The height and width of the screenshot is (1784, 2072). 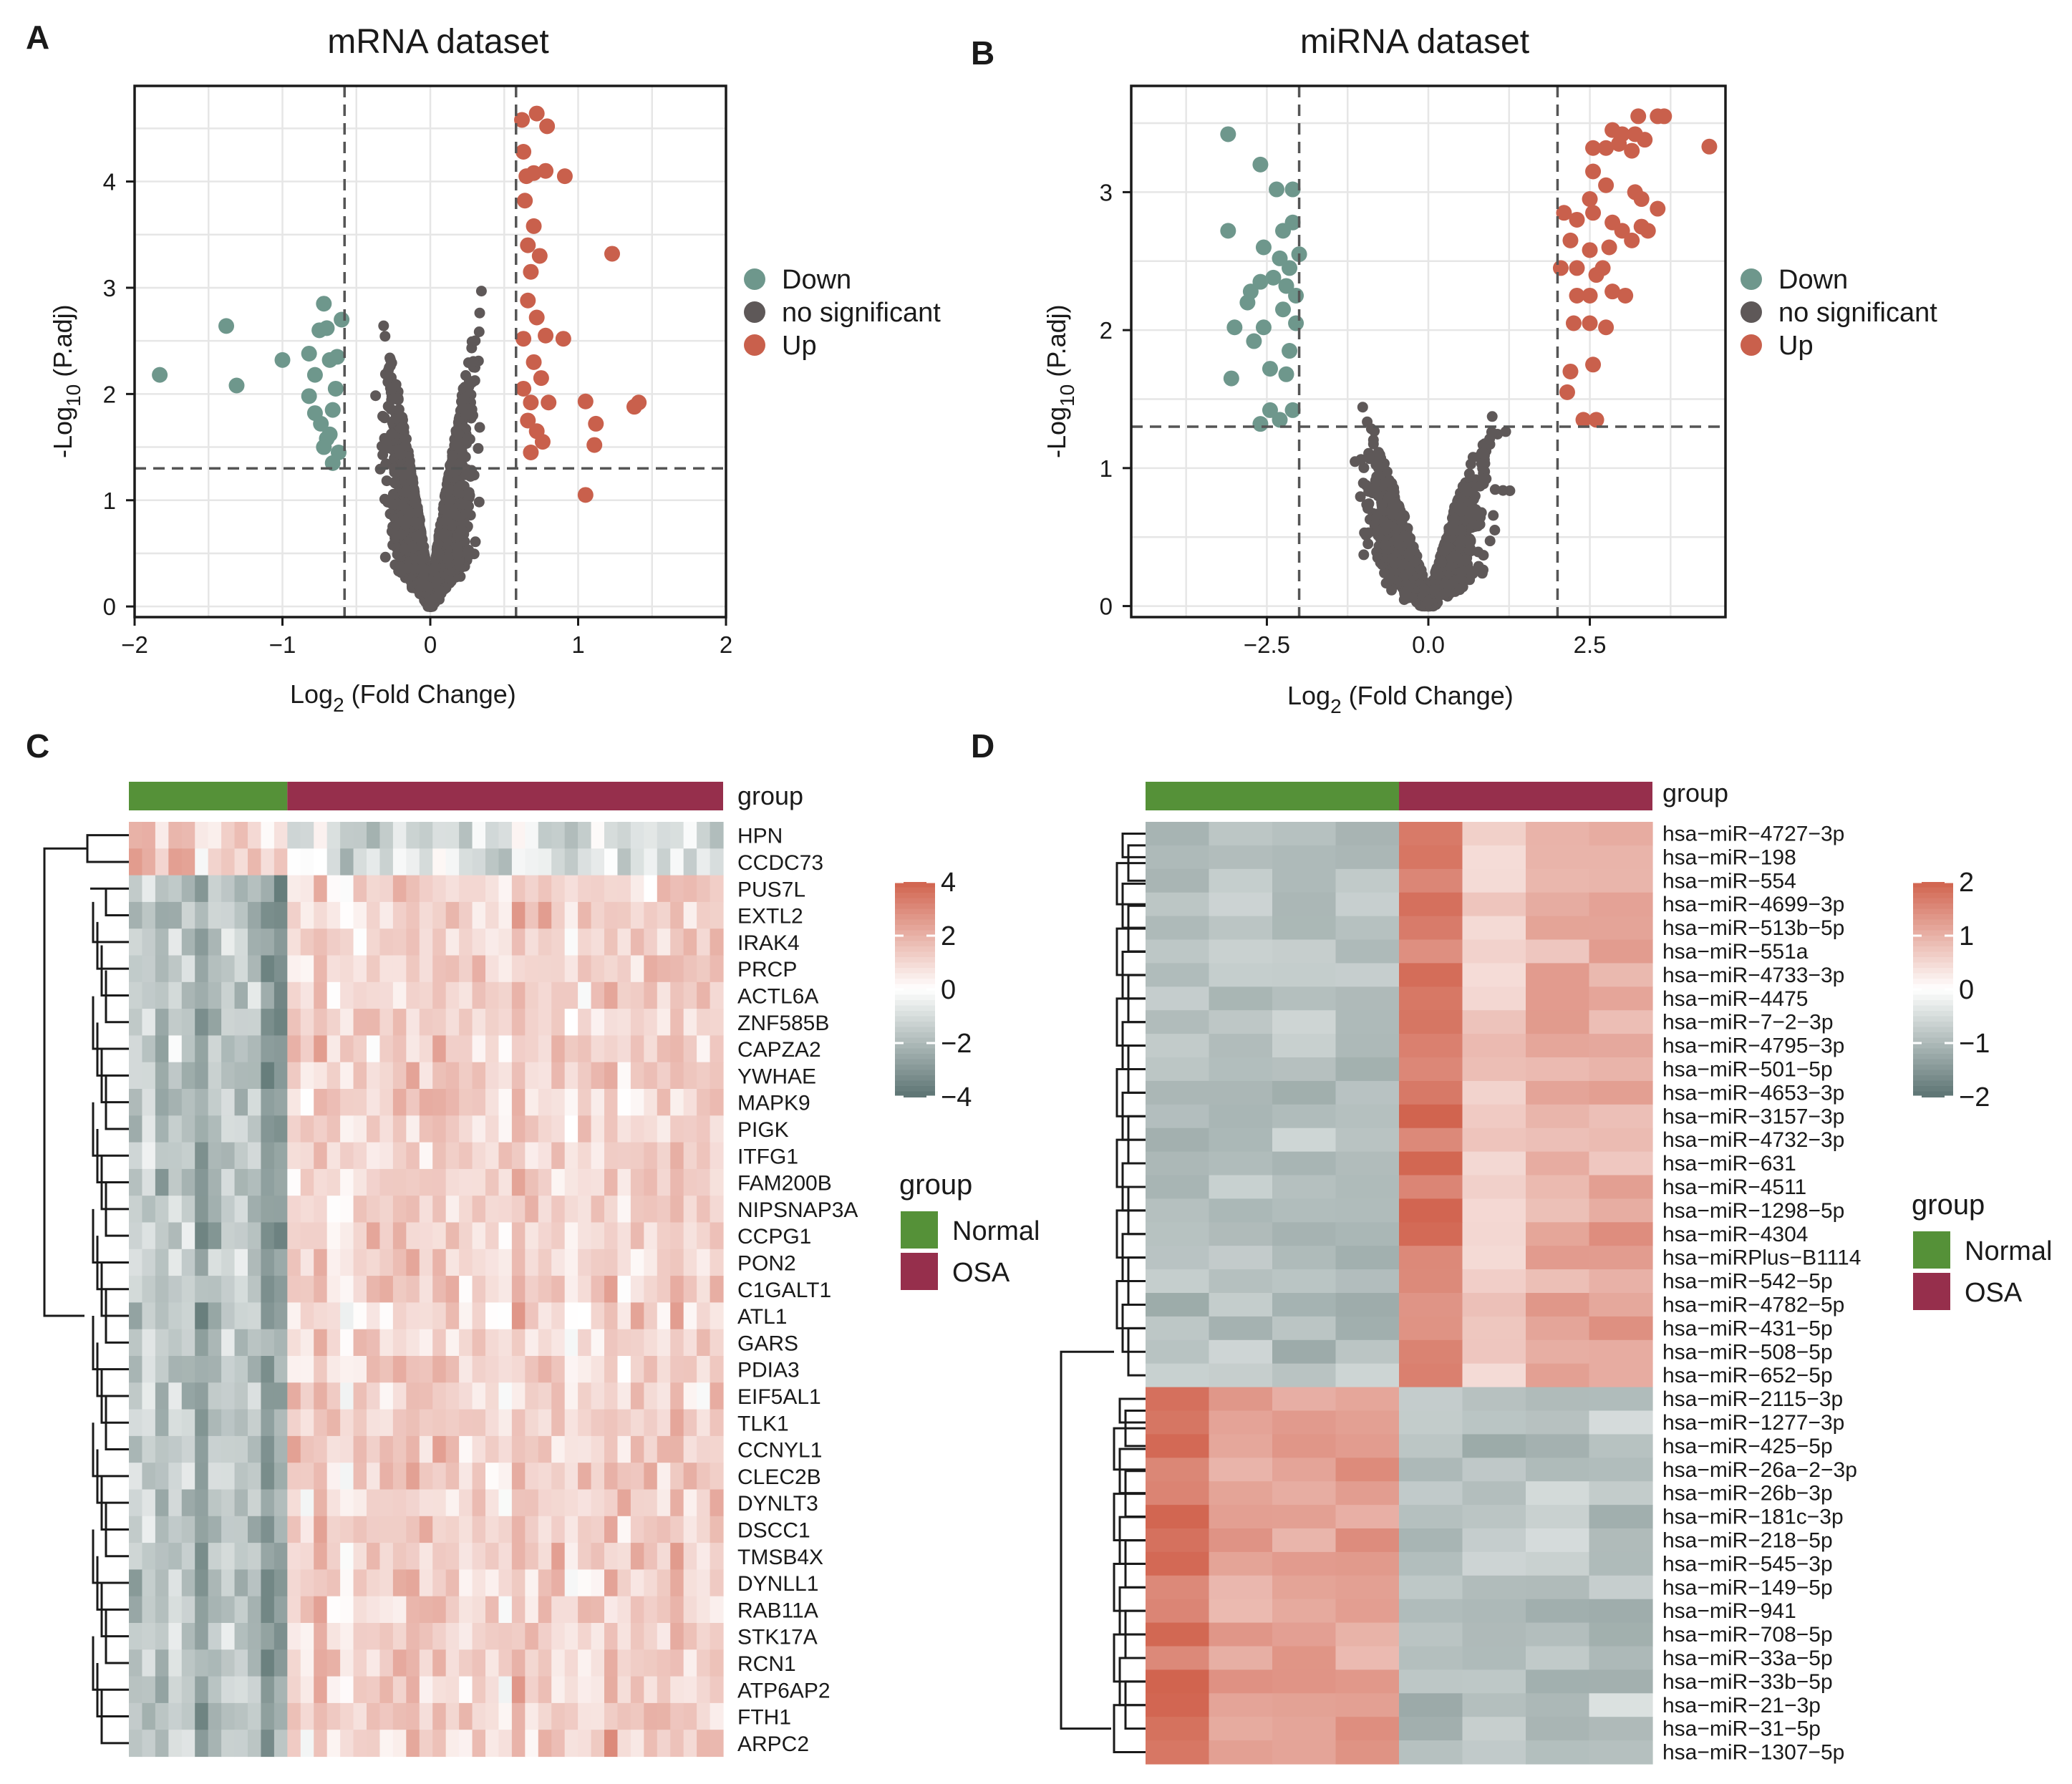 I want to click on y-tick-label: 3, so click(x=1106, y=192).